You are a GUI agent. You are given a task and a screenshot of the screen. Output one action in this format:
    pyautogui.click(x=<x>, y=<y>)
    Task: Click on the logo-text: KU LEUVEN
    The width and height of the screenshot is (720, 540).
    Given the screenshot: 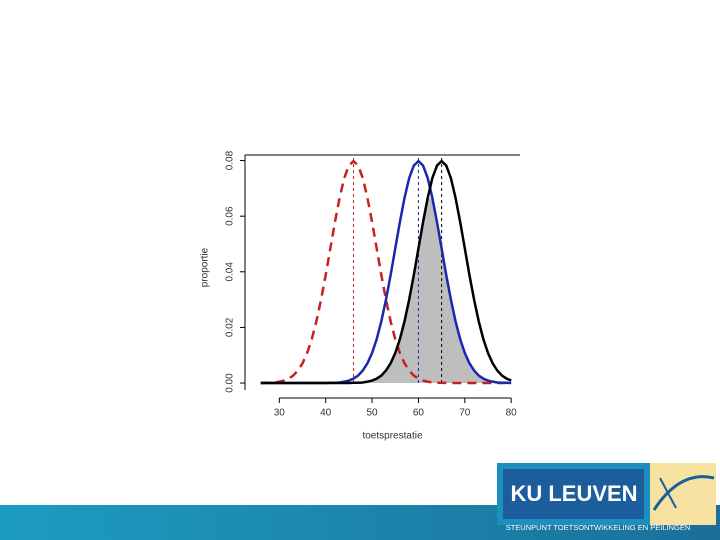 What is the action you would take?
    pyautogui.click(x=573, y=493)
    